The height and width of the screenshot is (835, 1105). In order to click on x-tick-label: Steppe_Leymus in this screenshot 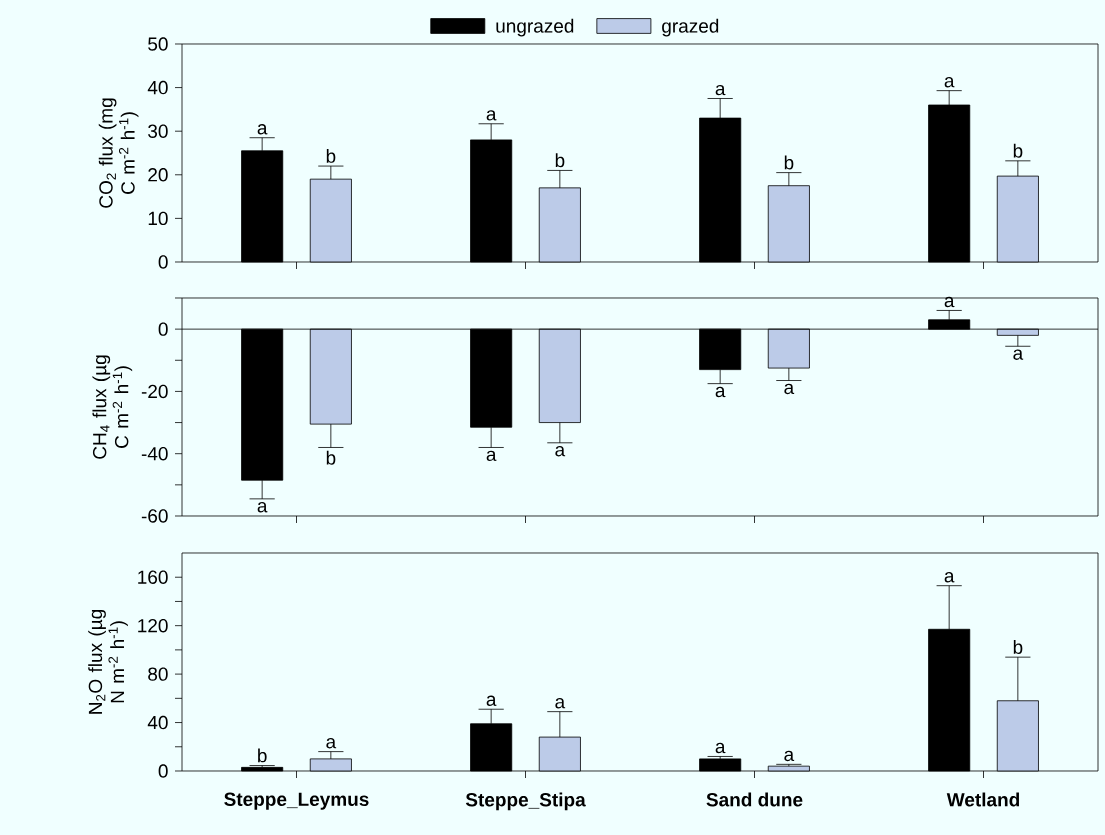, I will do `click(296, 801)`.